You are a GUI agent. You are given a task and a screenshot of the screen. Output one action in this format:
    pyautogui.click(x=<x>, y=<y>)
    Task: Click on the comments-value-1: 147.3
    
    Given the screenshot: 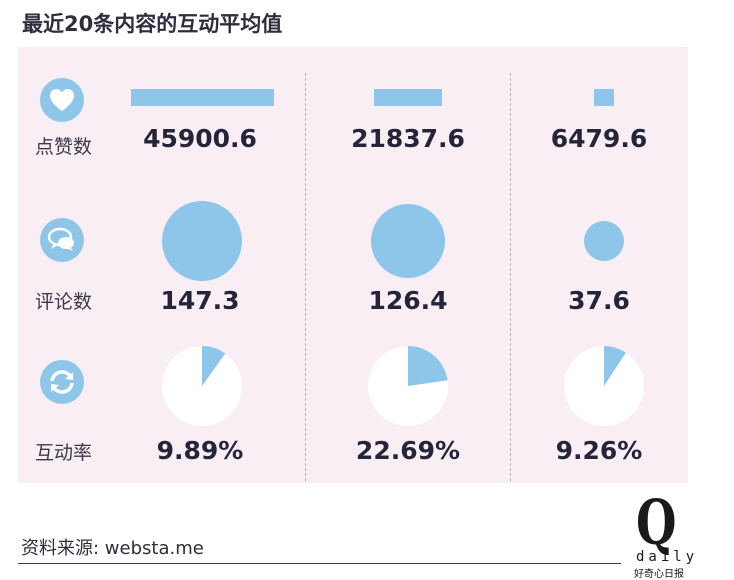 What is the action you would take?
    pyautogui.click(x=200, y=300)
    